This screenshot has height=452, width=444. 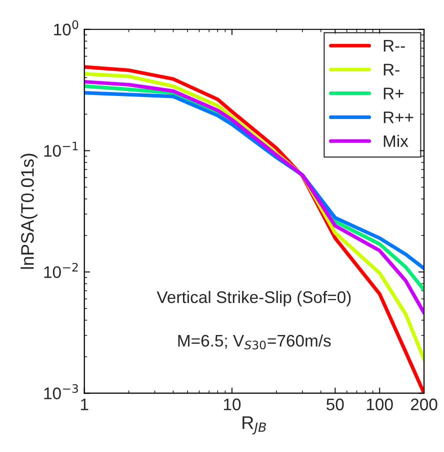 What do you see at coordinates (379, 404) in the screenshot?
I see `x-tick-label: 100` at bounding box center [379, 404].